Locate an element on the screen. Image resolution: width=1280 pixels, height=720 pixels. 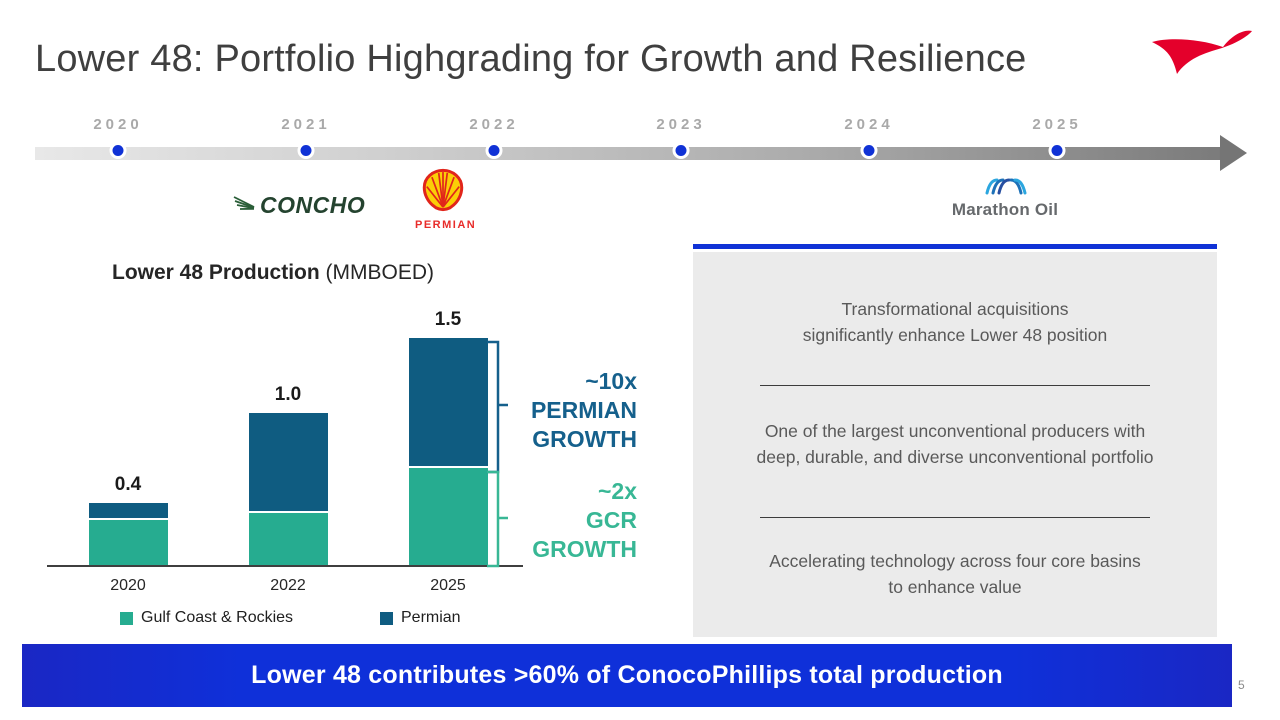
timeline-bar is located at coordinates (628, 153).